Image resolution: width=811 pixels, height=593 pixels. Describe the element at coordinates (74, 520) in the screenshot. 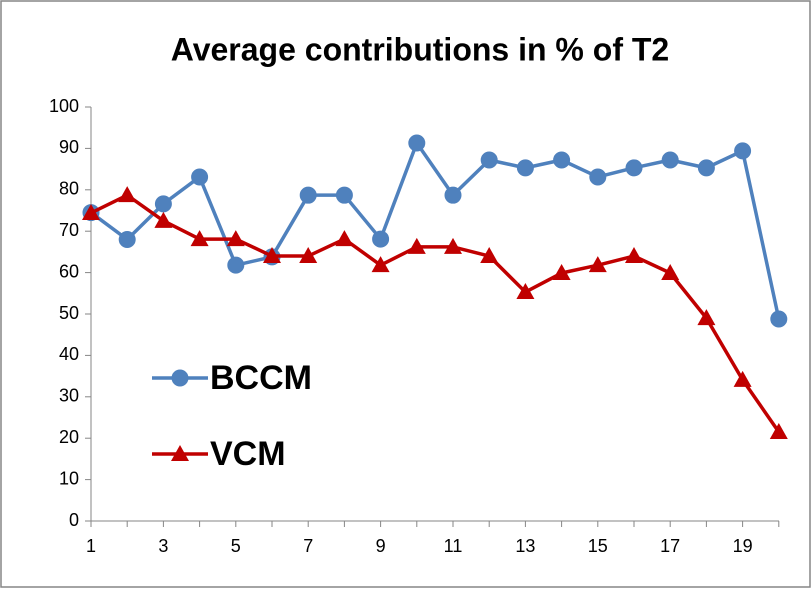

I see `y-tick-label: 0` at that location.